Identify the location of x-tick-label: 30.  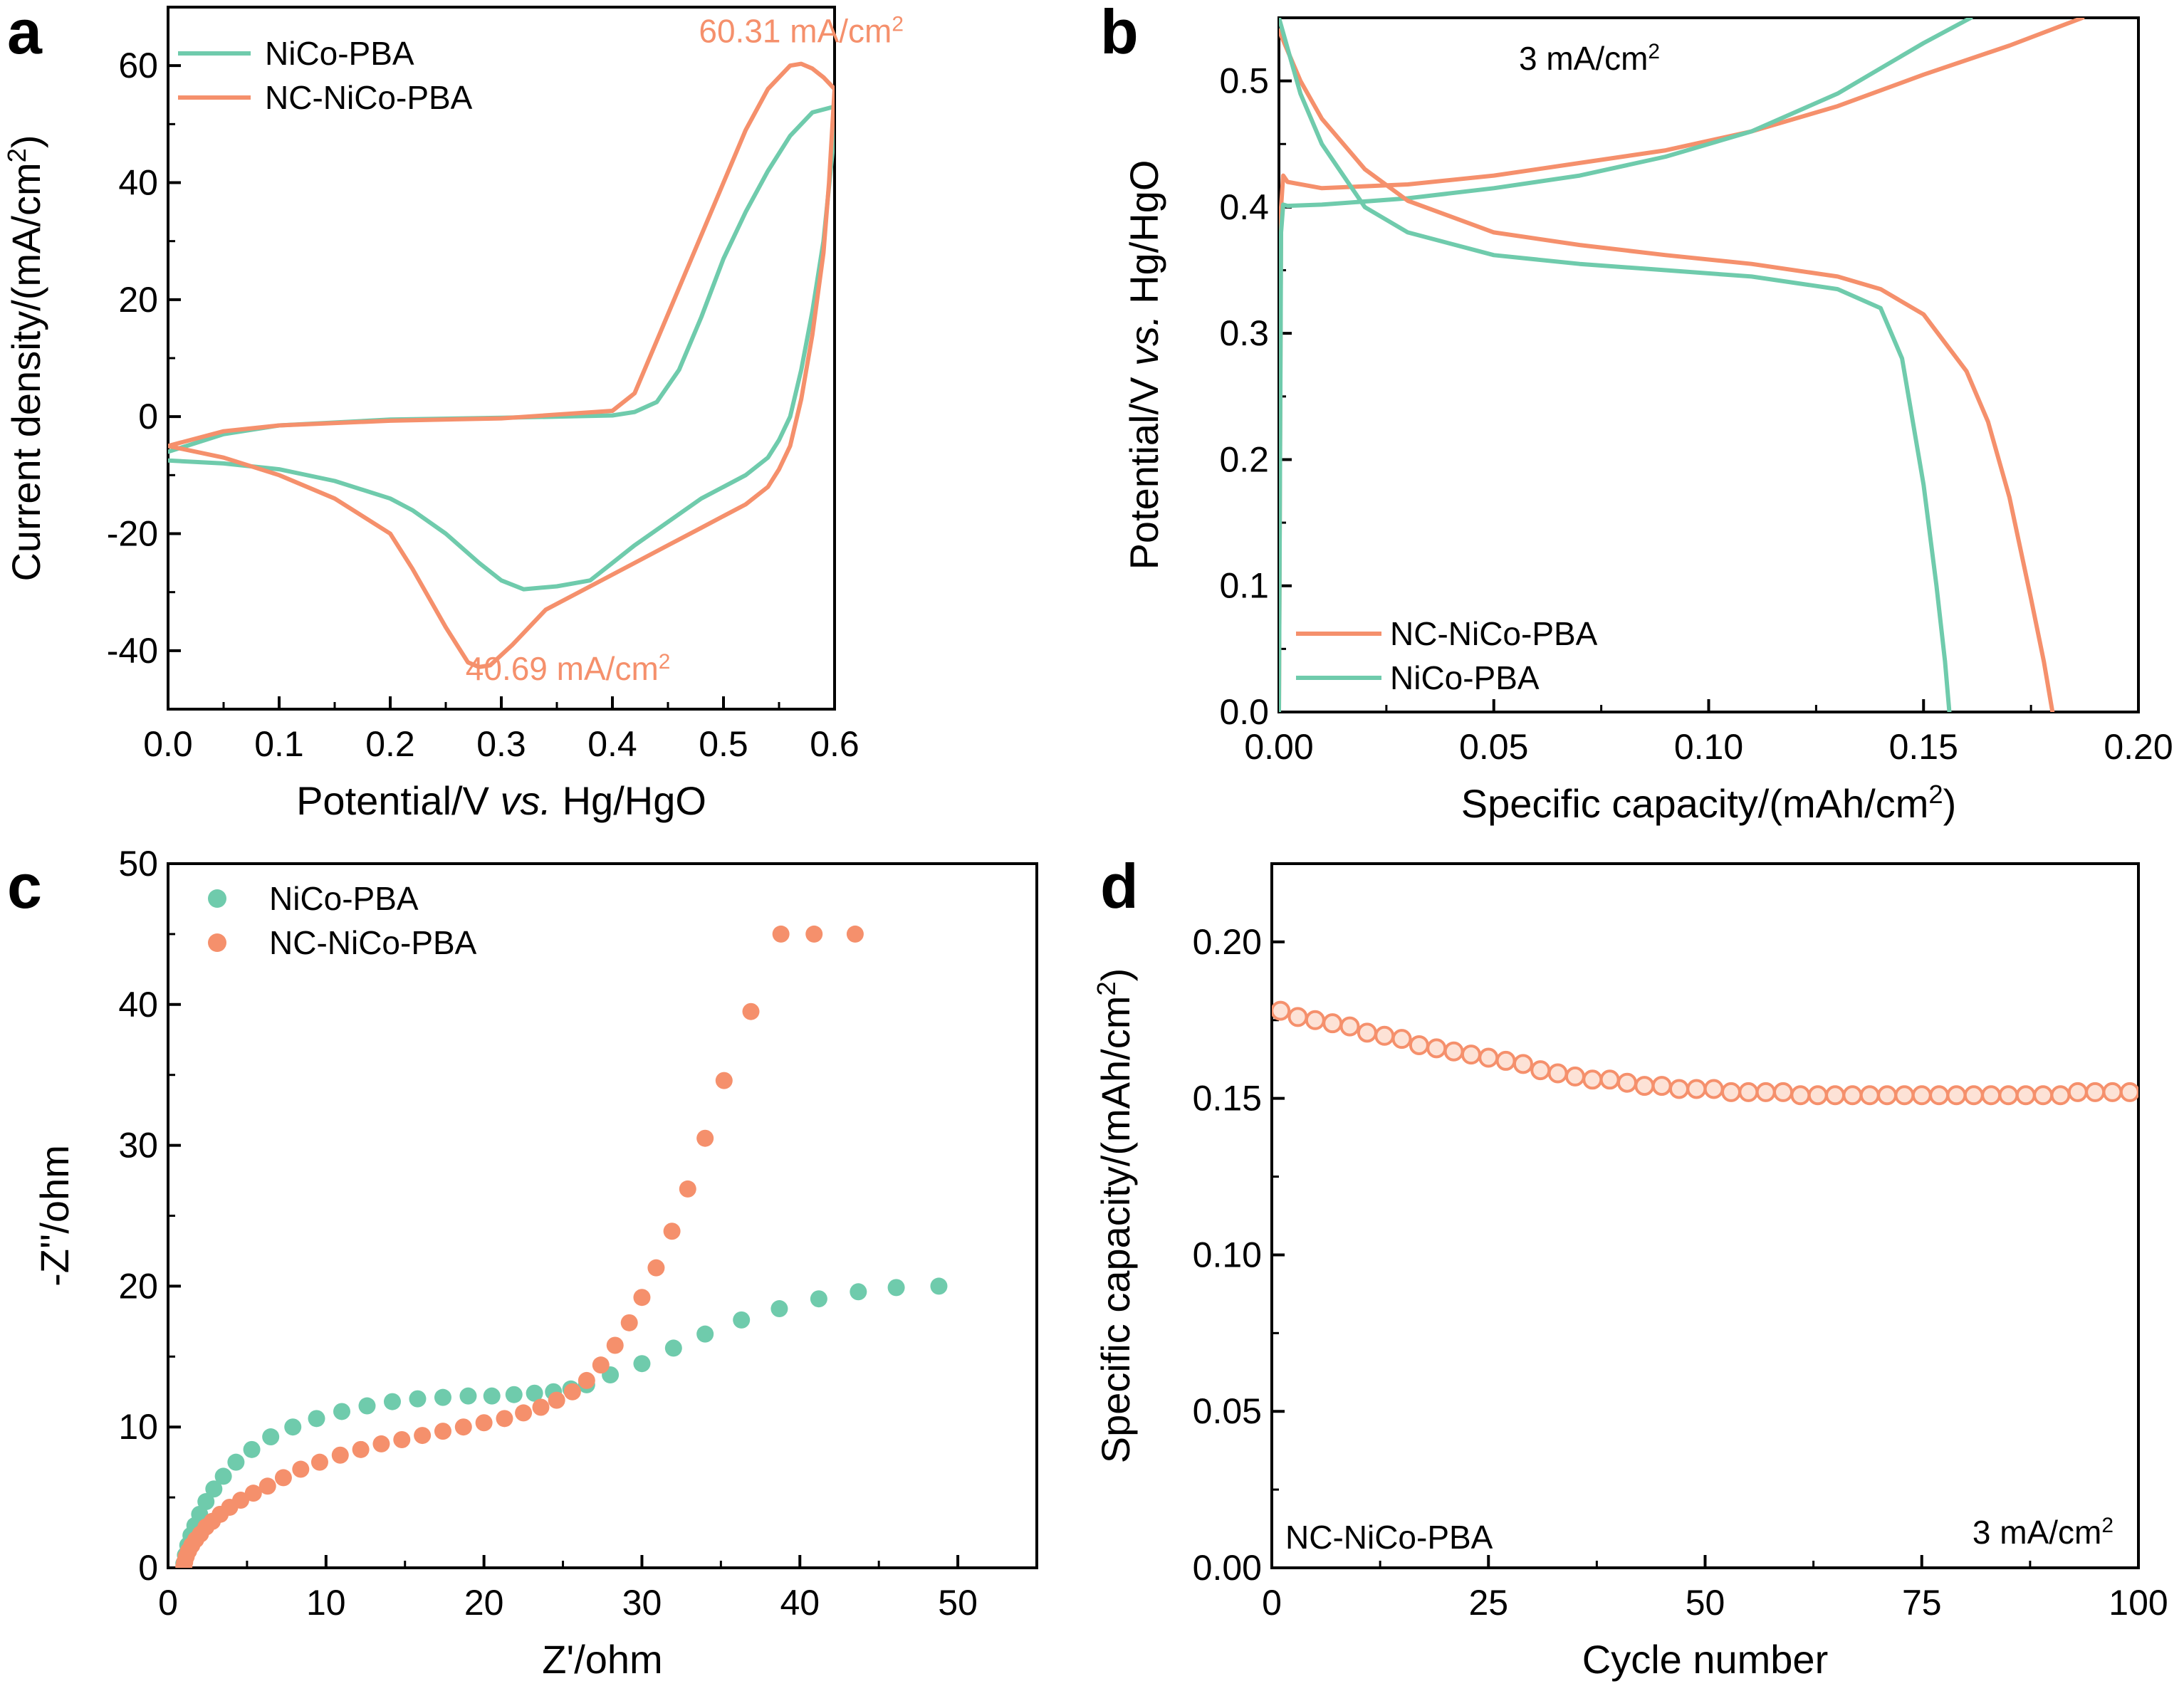
(642, 1603).